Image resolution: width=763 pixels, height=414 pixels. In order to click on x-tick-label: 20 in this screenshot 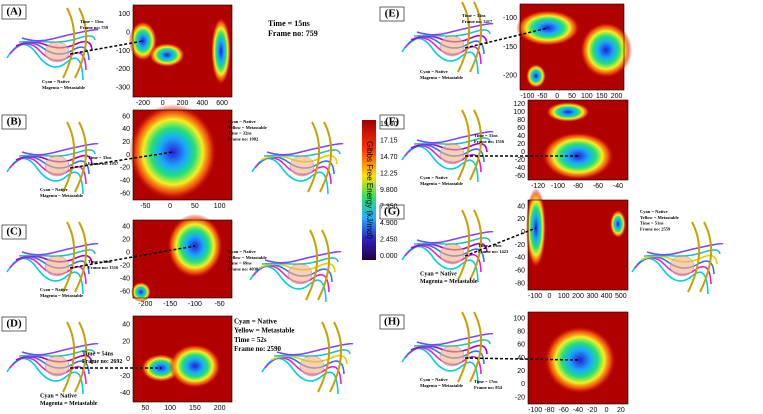, I will do `click(621, 410)`.